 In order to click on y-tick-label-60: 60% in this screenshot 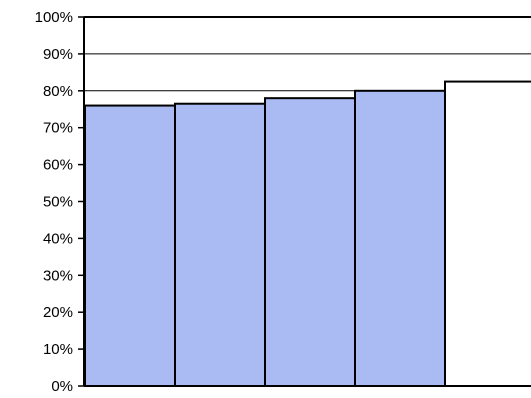, I will do `click(58, 165)`.